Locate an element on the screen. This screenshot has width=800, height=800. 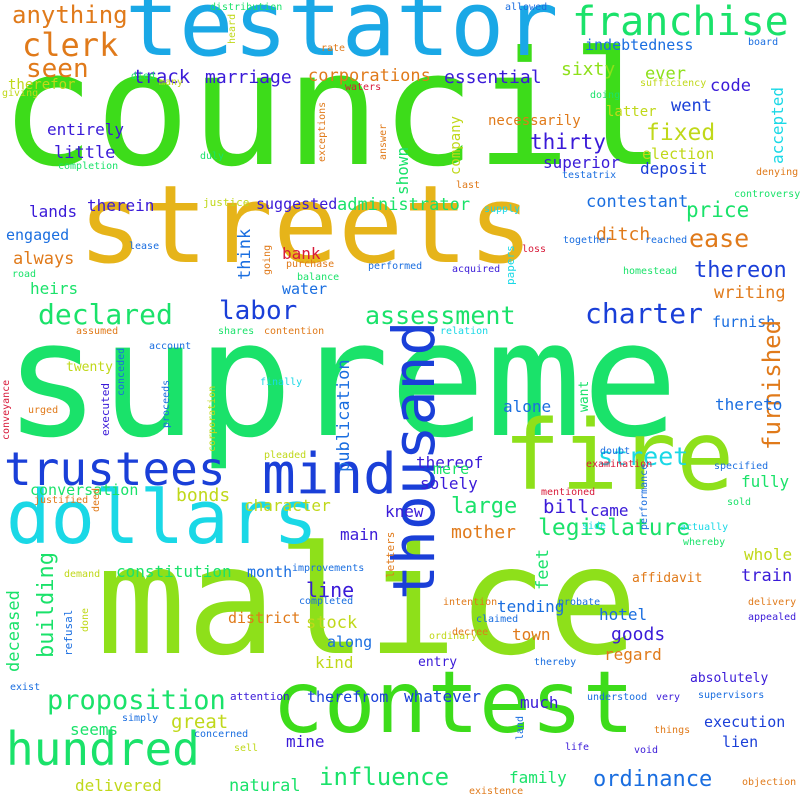
word-refusal: refusal is located at coordinates (68, 632).